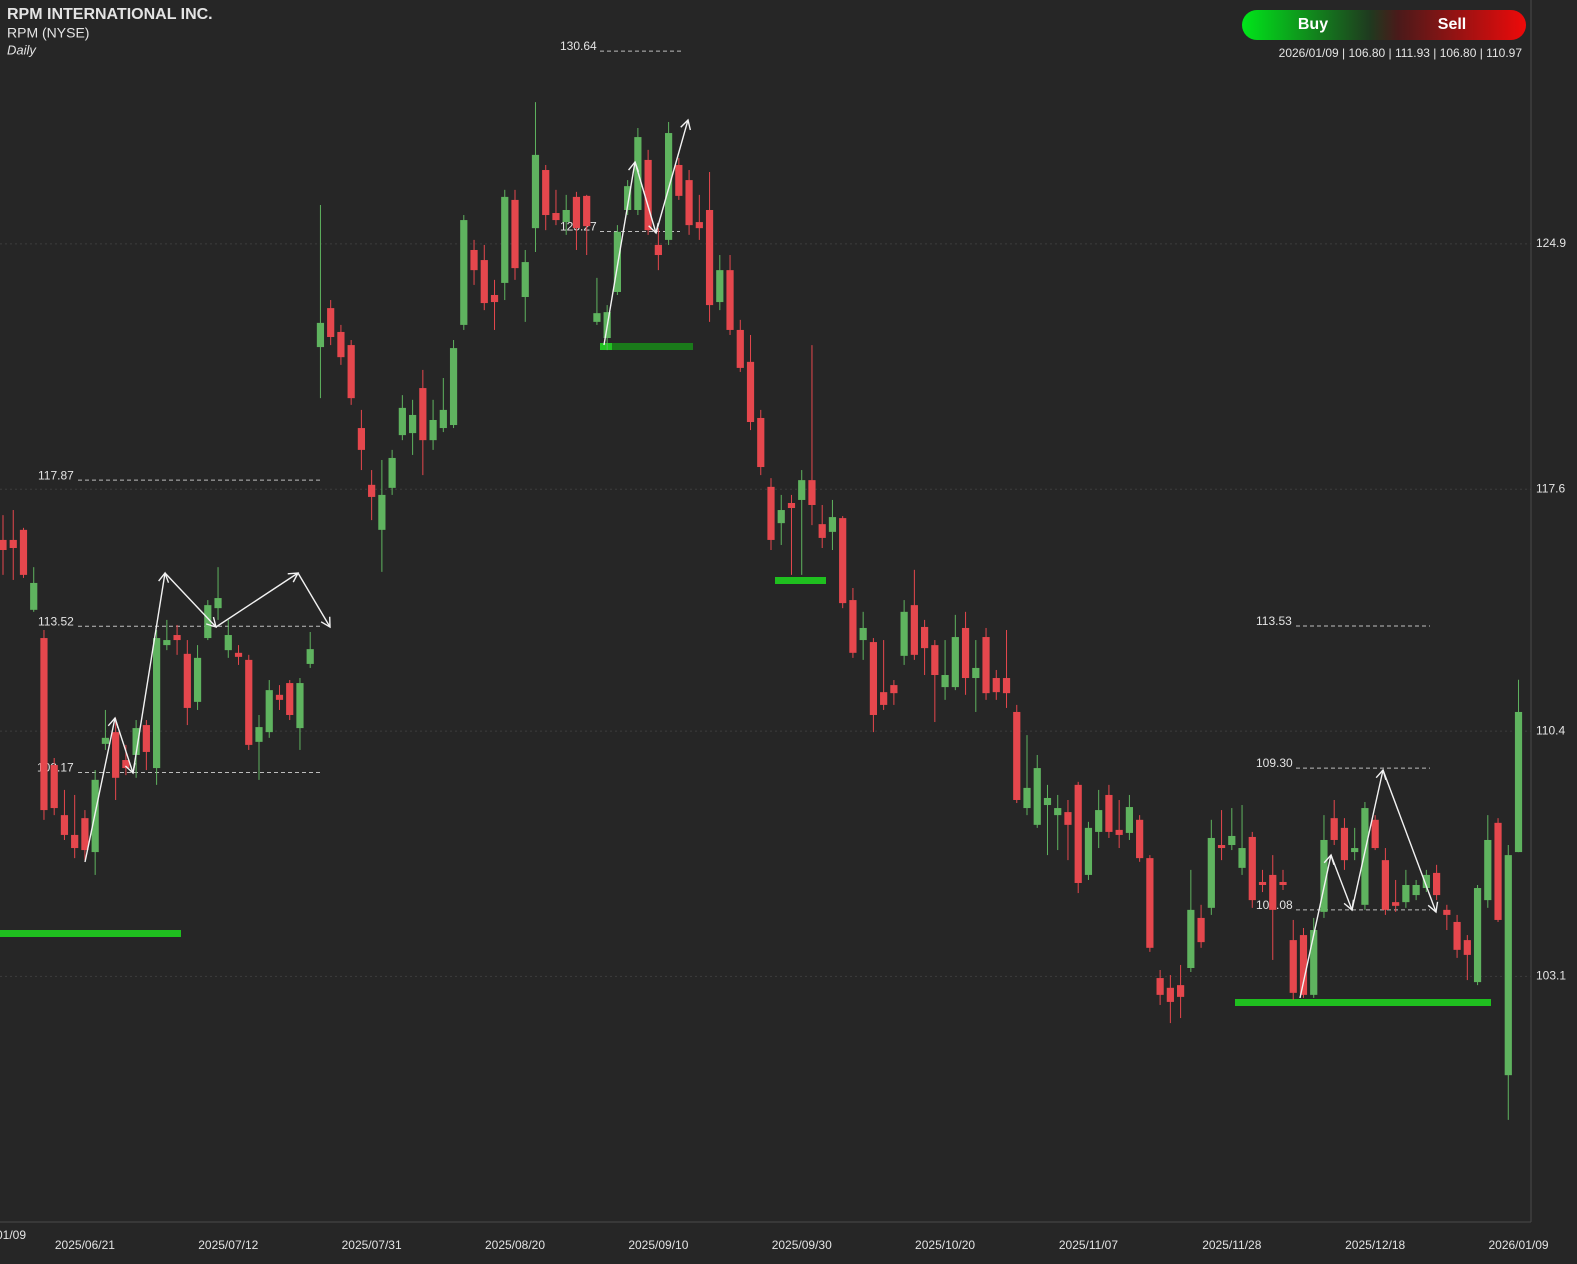 This screenshot has height=1264, width=1577. I want to click on buy-sell-background, so click(1384, 25).